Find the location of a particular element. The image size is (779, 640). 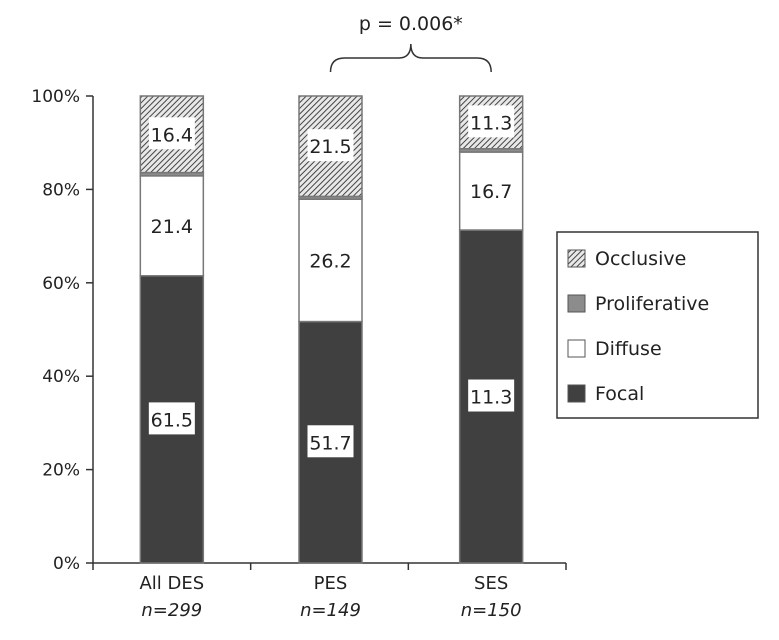

legend-label: Proliferative is located at coordinates (652, 304).